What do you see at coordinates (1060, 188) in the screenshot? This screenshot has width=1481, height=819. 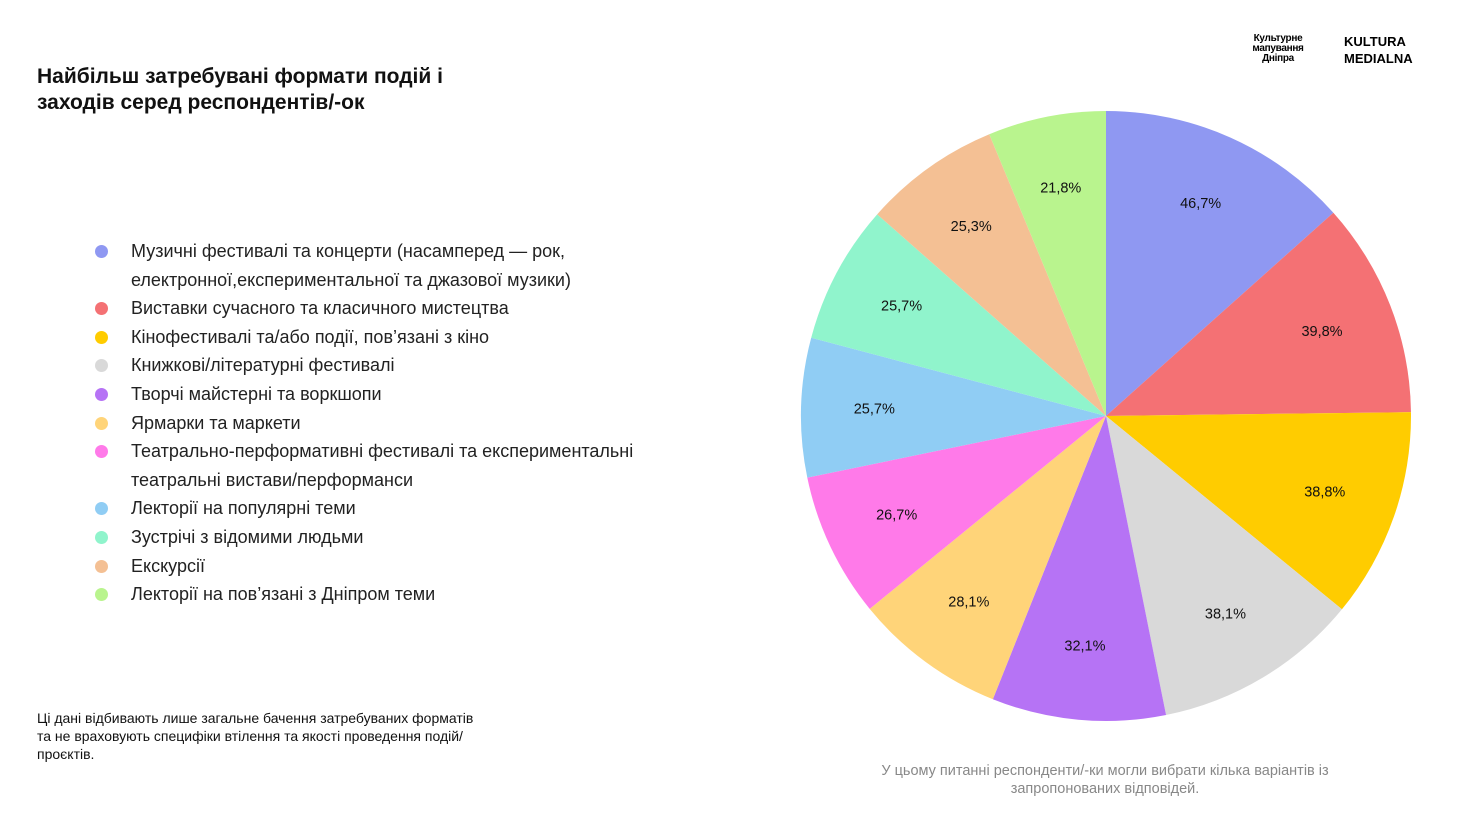 I see `data-label: 21,8%` at bounding box center [1060, 188].